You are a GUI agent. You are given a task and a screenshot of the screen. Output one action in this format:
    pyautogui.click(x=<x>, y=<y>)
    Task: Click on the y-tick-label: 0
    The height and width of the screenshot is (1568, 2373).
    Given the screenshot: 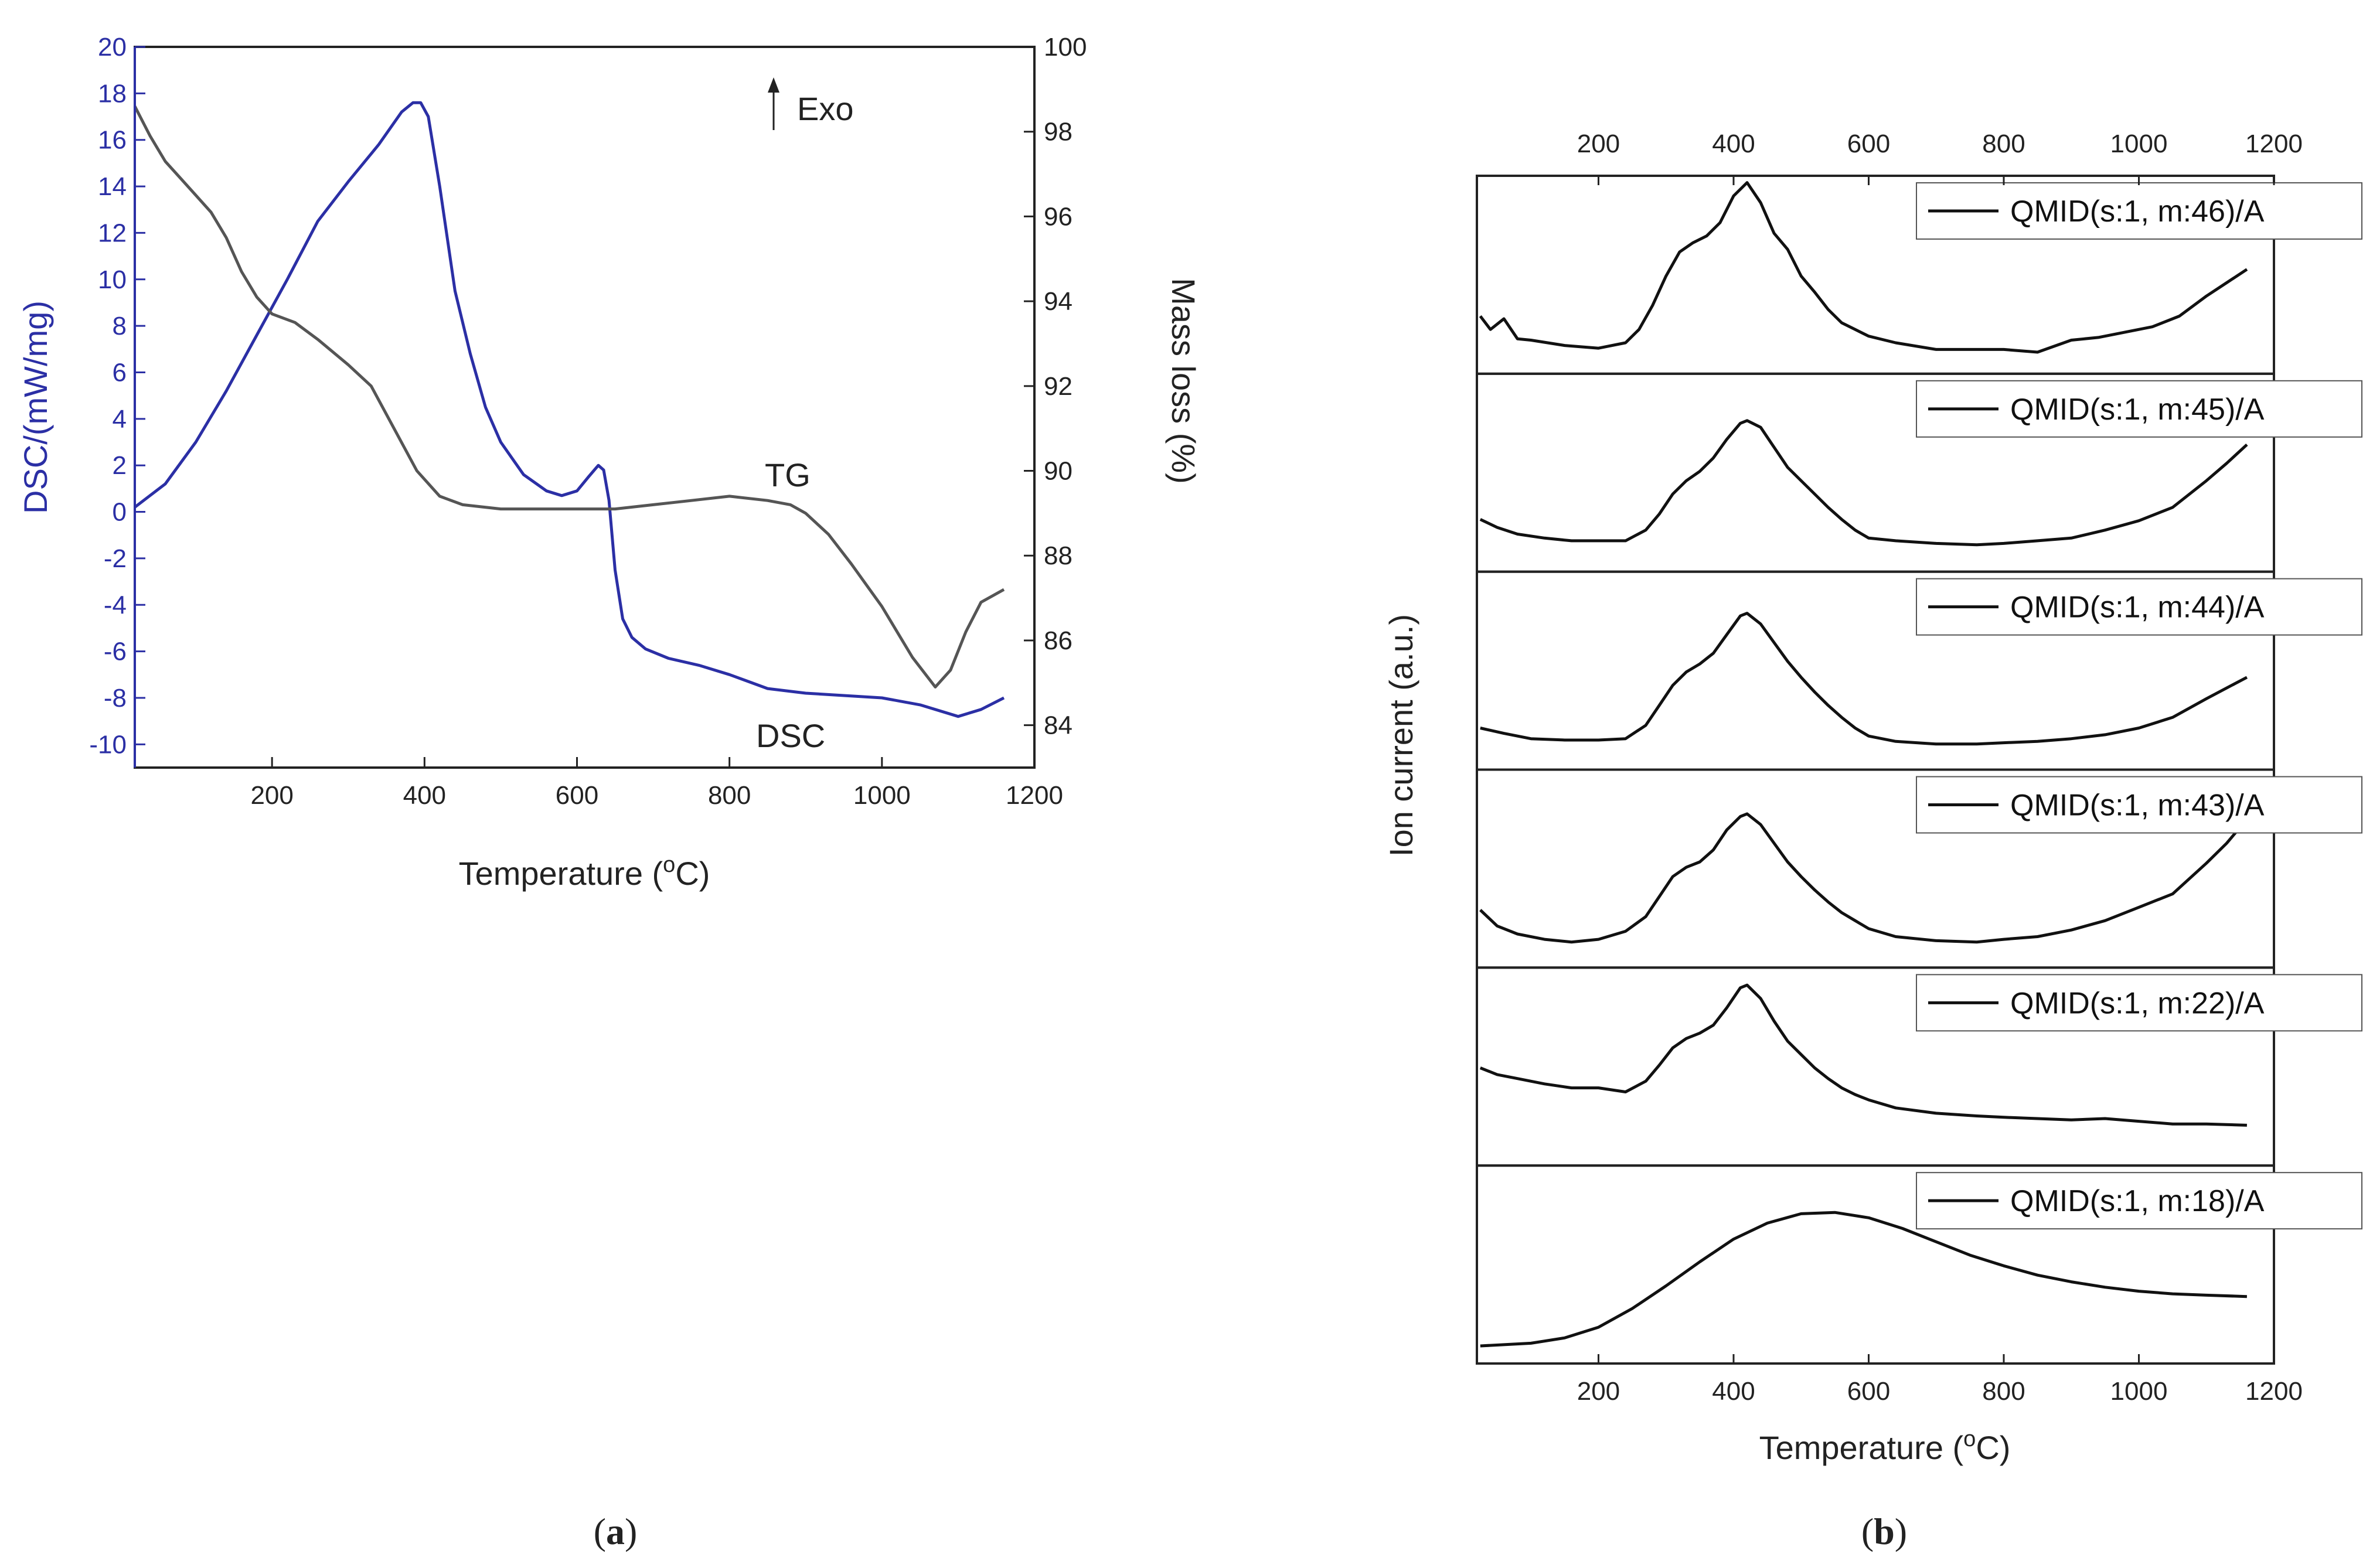 What is the action you would take?
    pyautogui.click(x=120, y=512)
    